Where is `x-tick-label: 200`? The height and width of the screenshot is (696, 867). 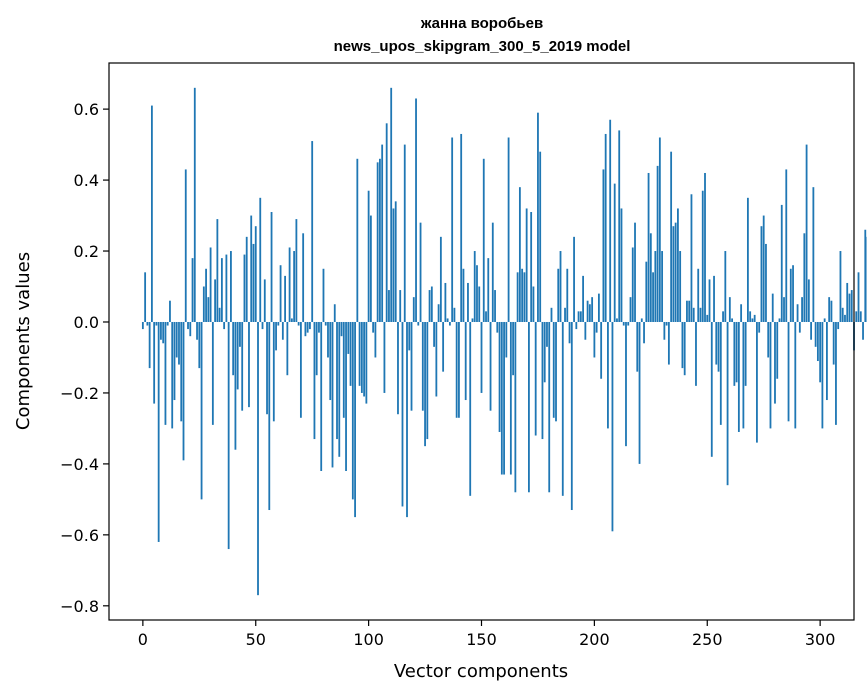 x-tick-label: 200 is located at coordinates (594, 639).